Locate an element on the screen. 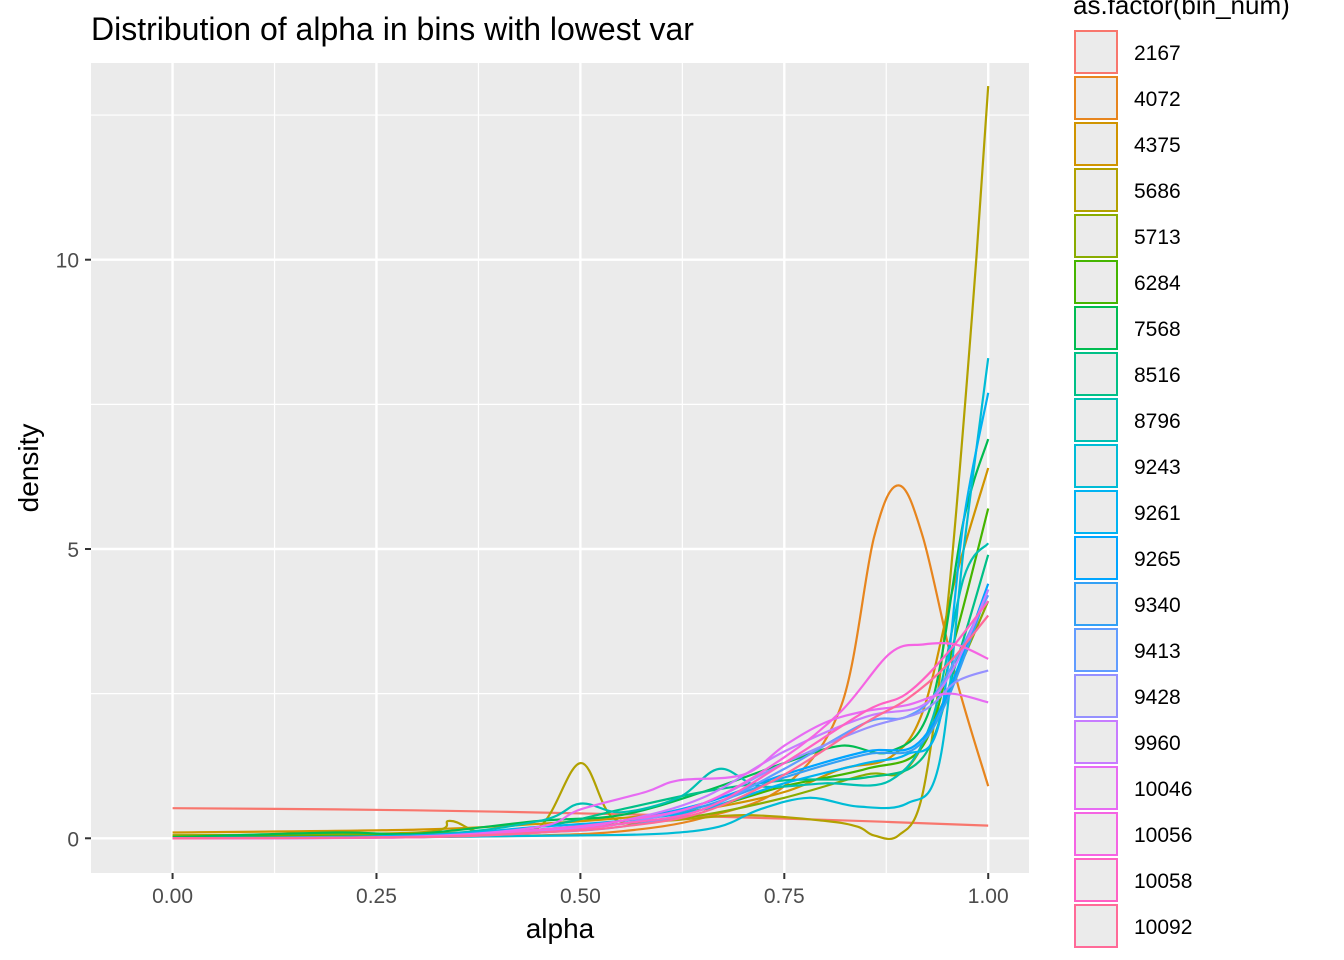 The image size is (1344, 960). legend-label: 10056 is located at coordinates (1163, 835).